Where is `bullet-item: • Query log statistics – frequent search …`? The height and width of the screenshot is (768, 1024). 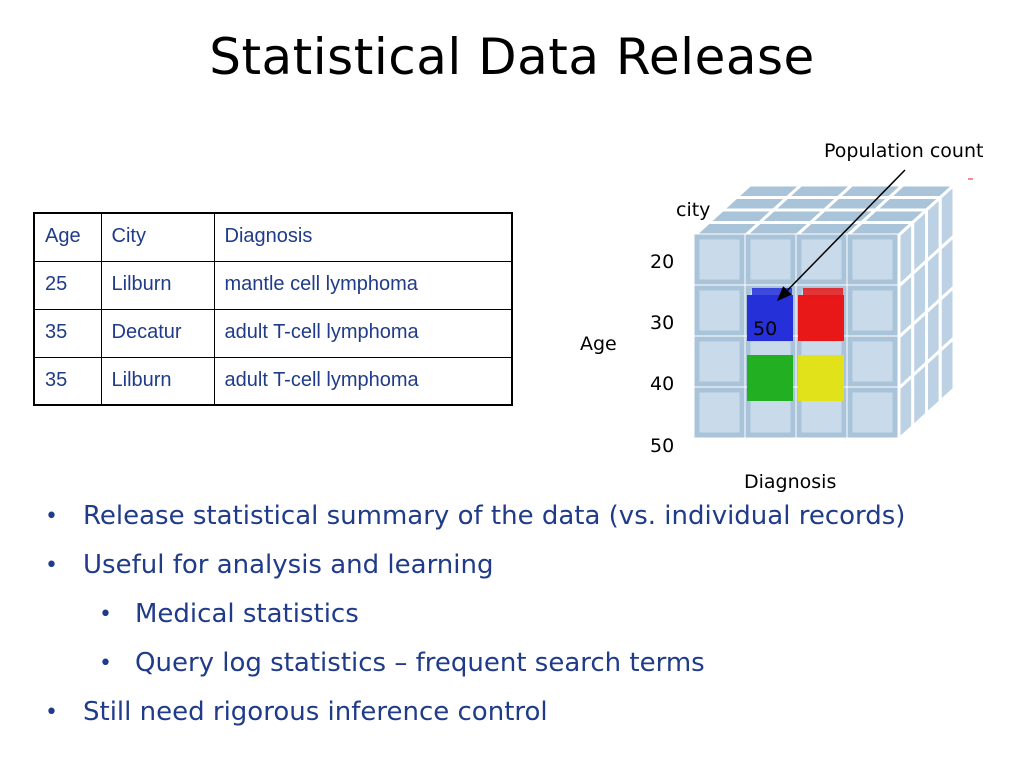
bullet-item: • Query log statistics – frequent search … is located at coordinates (525, 663).